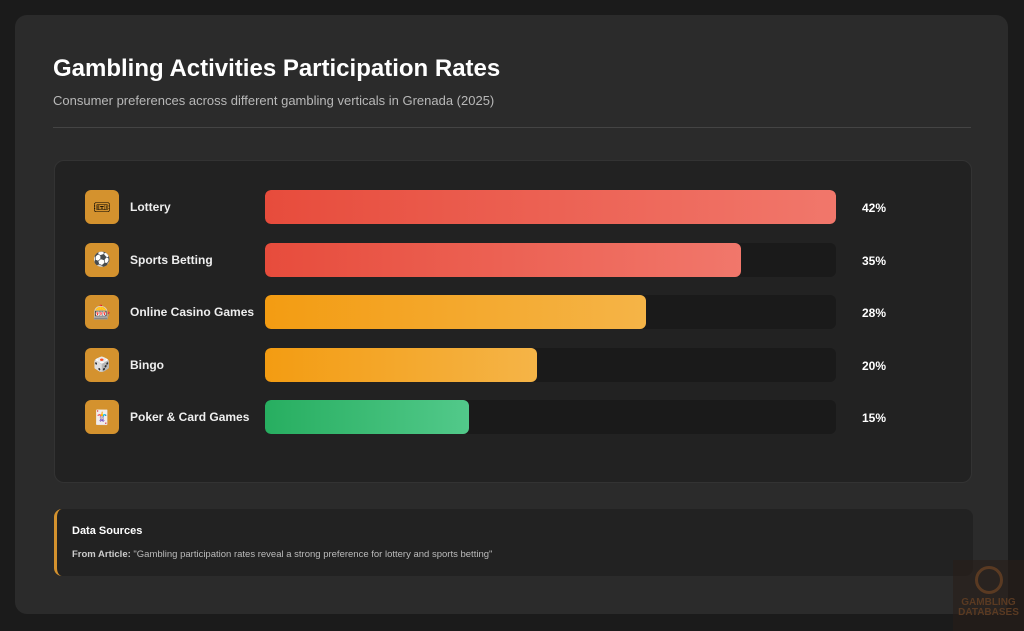 The height and width of the screenshot is (631, 1024). Describe the element at coordinates (107, 531) in the screenshot. I see `sources-title: Data Sources` at that location.